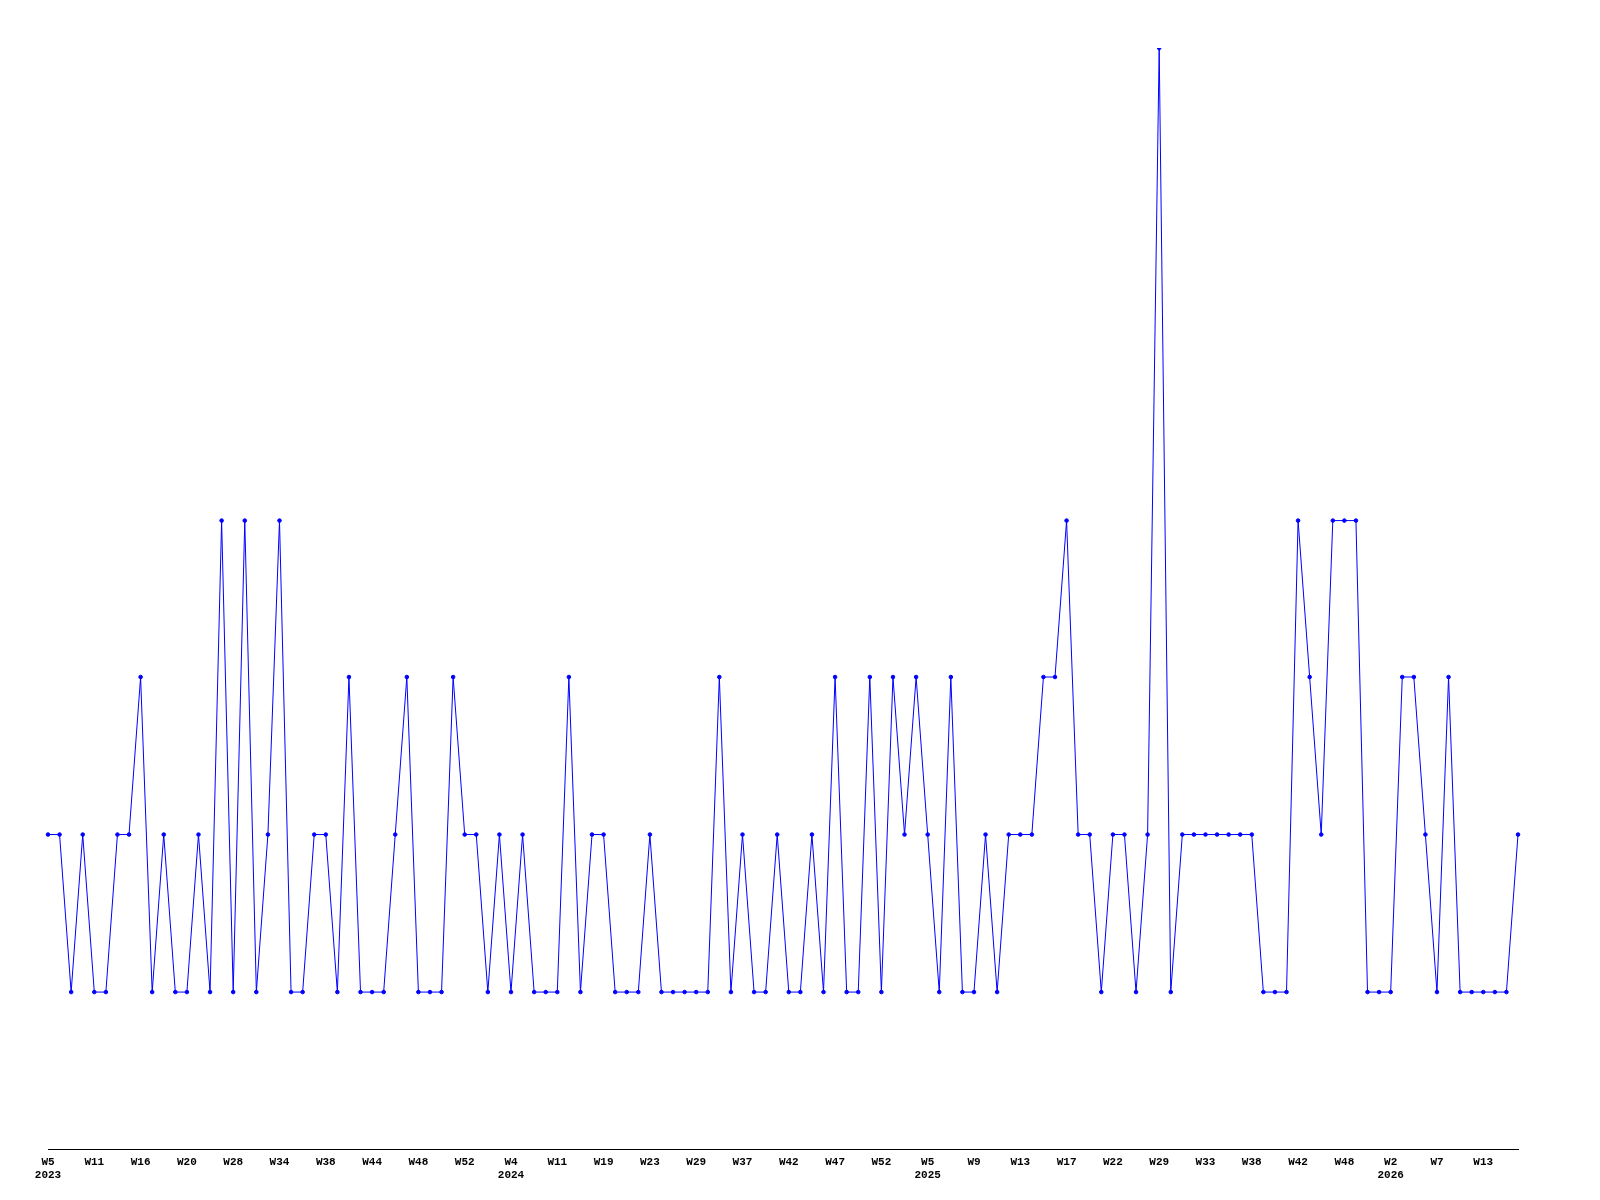 The image size is (1600, 1200). I want to click on x-tick-label: W9, so click(974, 1161).